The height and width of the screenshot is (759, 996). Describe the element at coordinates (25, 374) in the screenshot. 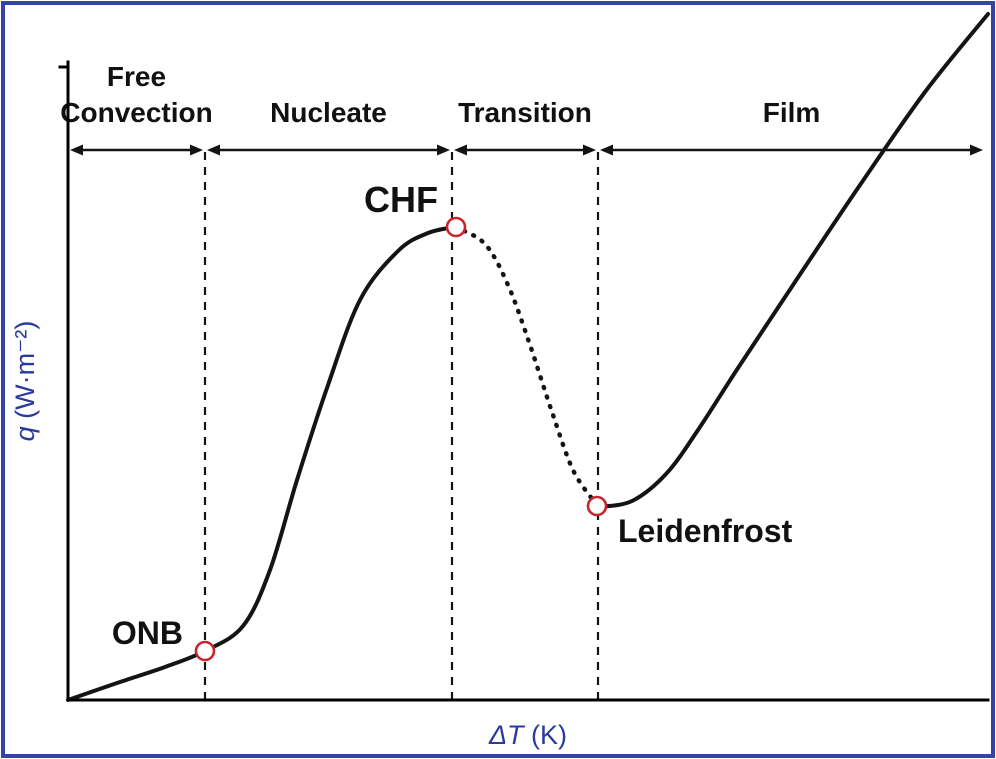

I see `y-axis-unit: (W·m⁻²)` at that location.